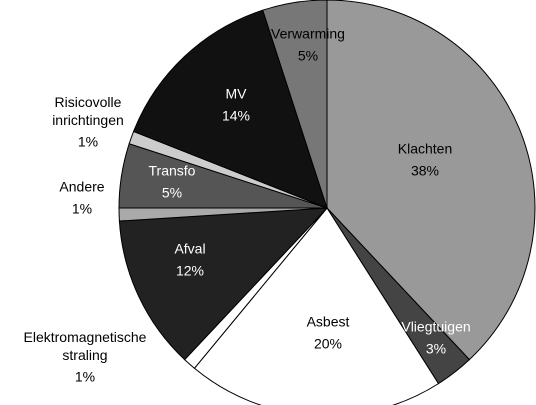 The height and width of the screenshot is (405, 536). Describe the element at coordinates (436, 349) in the screenshot. I see `value-label: 3%` at that location.